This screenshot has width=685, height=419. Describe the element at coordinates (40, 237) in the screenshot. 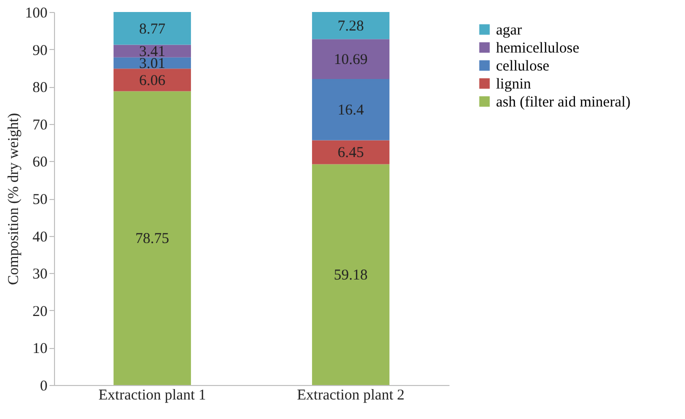

I see `y-tick-label: 40` at that location.